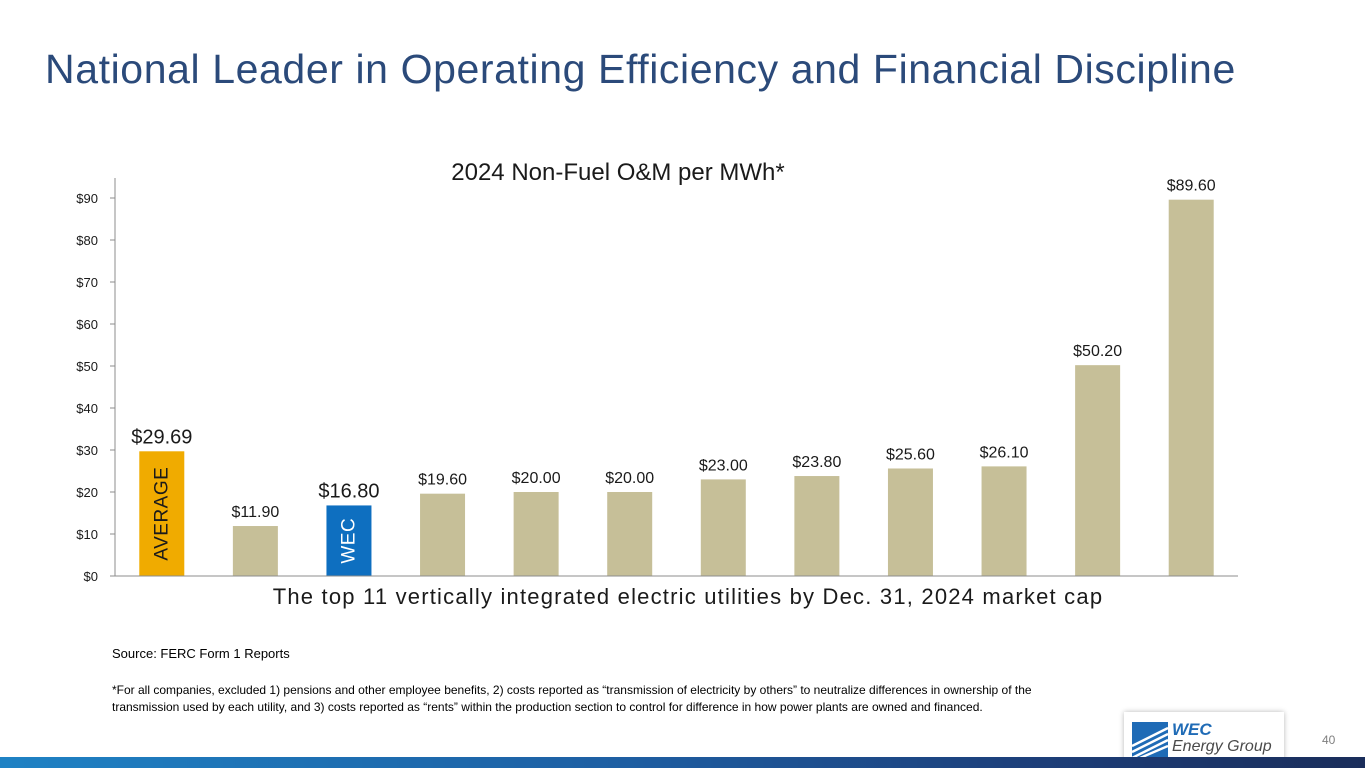  Describe the element at coordinates (87, 198) in the screenshot. I see `y-tick-label: $90` at that location.